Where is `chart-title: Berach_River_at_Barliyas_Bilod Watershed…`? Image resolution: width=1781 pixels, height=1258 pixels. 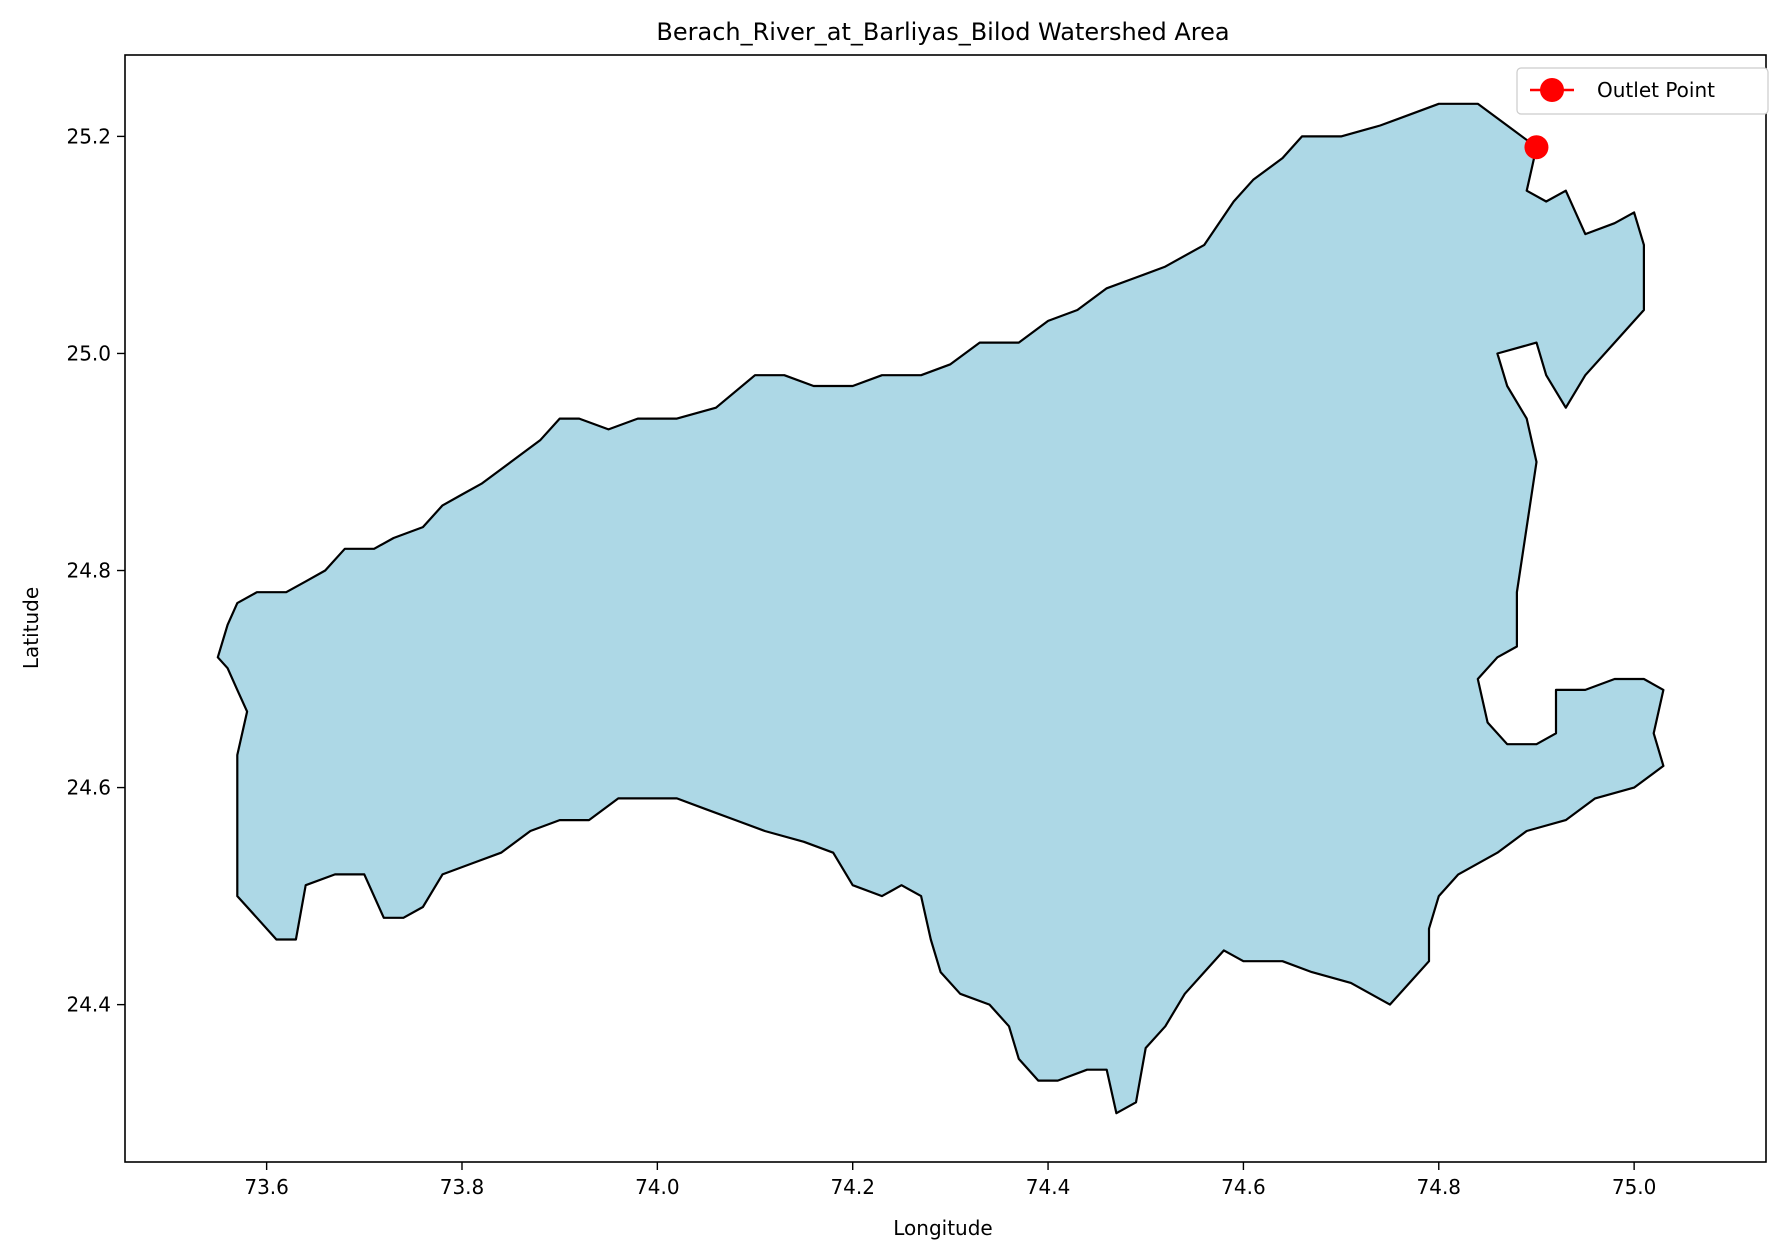
chart-title: Berach_River_at_Barliyas_Bilod Watershed… is located at coordinates (942, 32).